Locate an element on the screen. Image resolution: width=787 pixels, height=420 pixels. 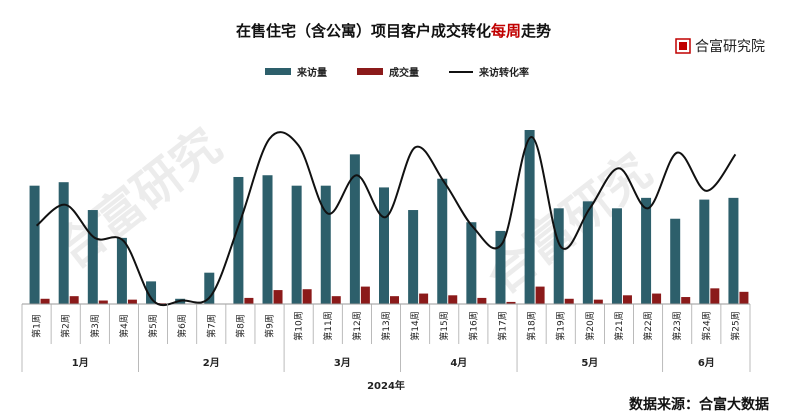
x-tick-label: 第16周 is located at coordinates (473, 325).